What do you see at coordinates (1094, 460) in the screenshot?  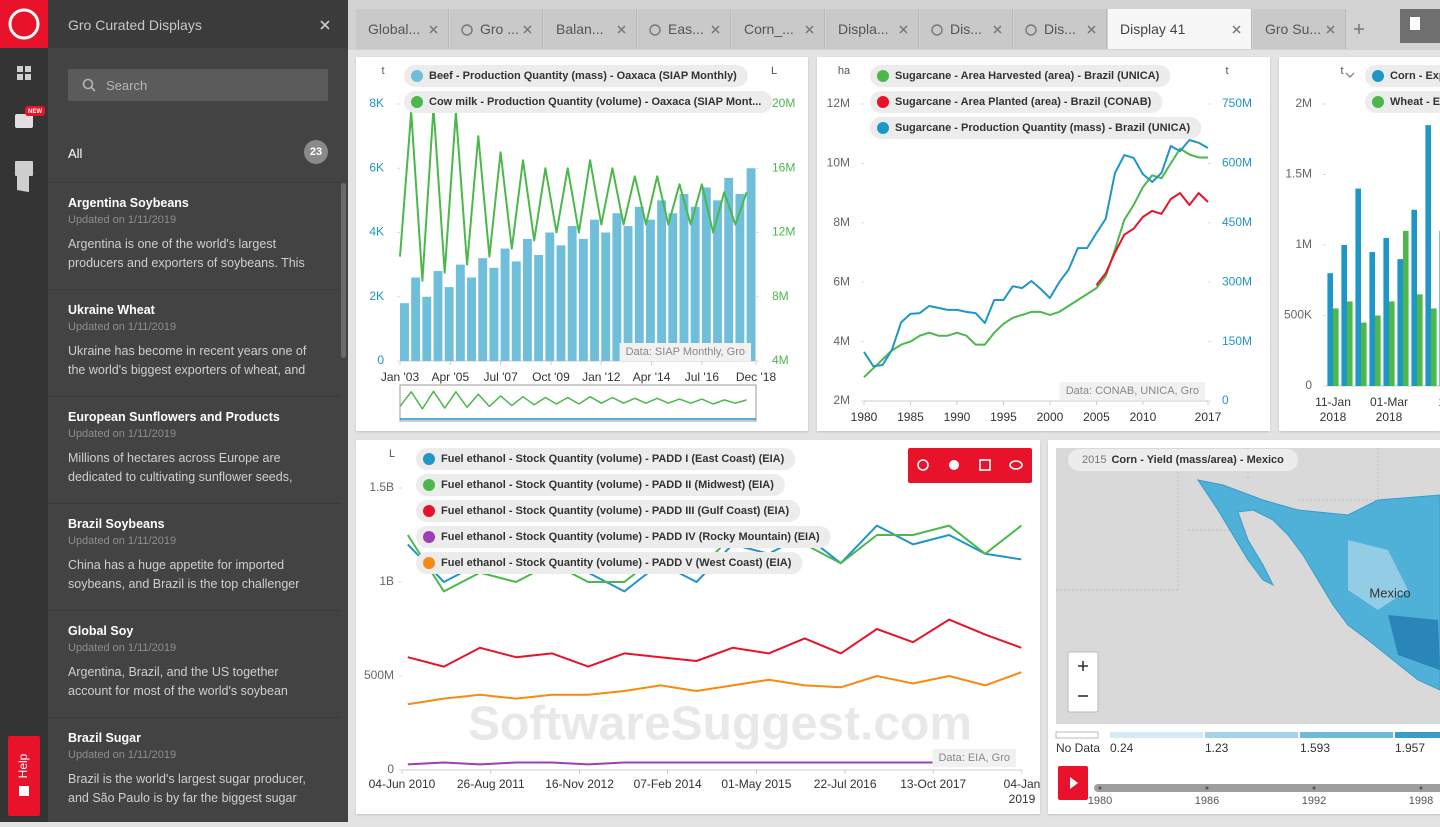 I see `layer-year: 2015` at bounding box center [1094, 460].